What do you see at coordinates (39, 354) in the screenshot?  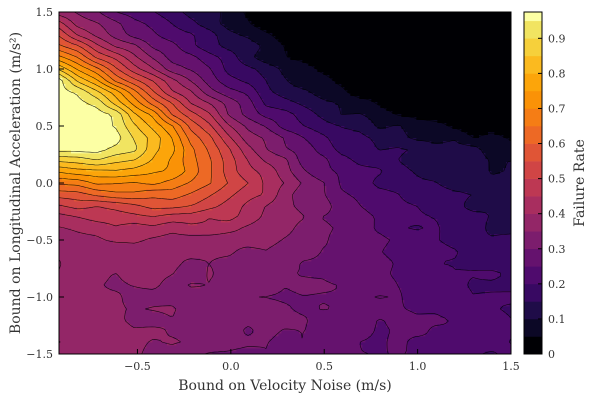 I see `y-tick-label: −1.5` at bounding box center [39, 354].